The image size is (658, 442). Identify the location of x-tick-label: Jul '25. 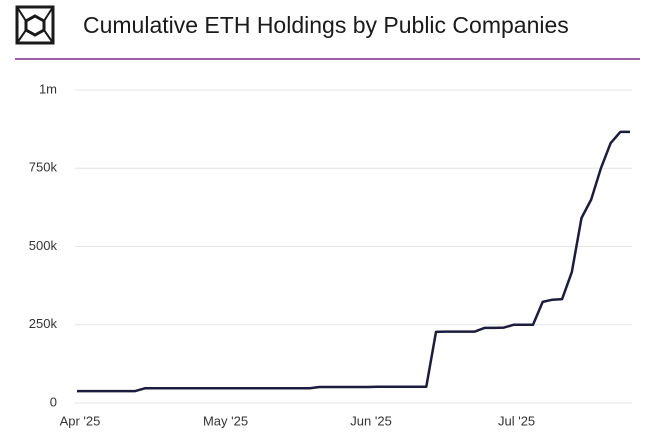
(516, 420).